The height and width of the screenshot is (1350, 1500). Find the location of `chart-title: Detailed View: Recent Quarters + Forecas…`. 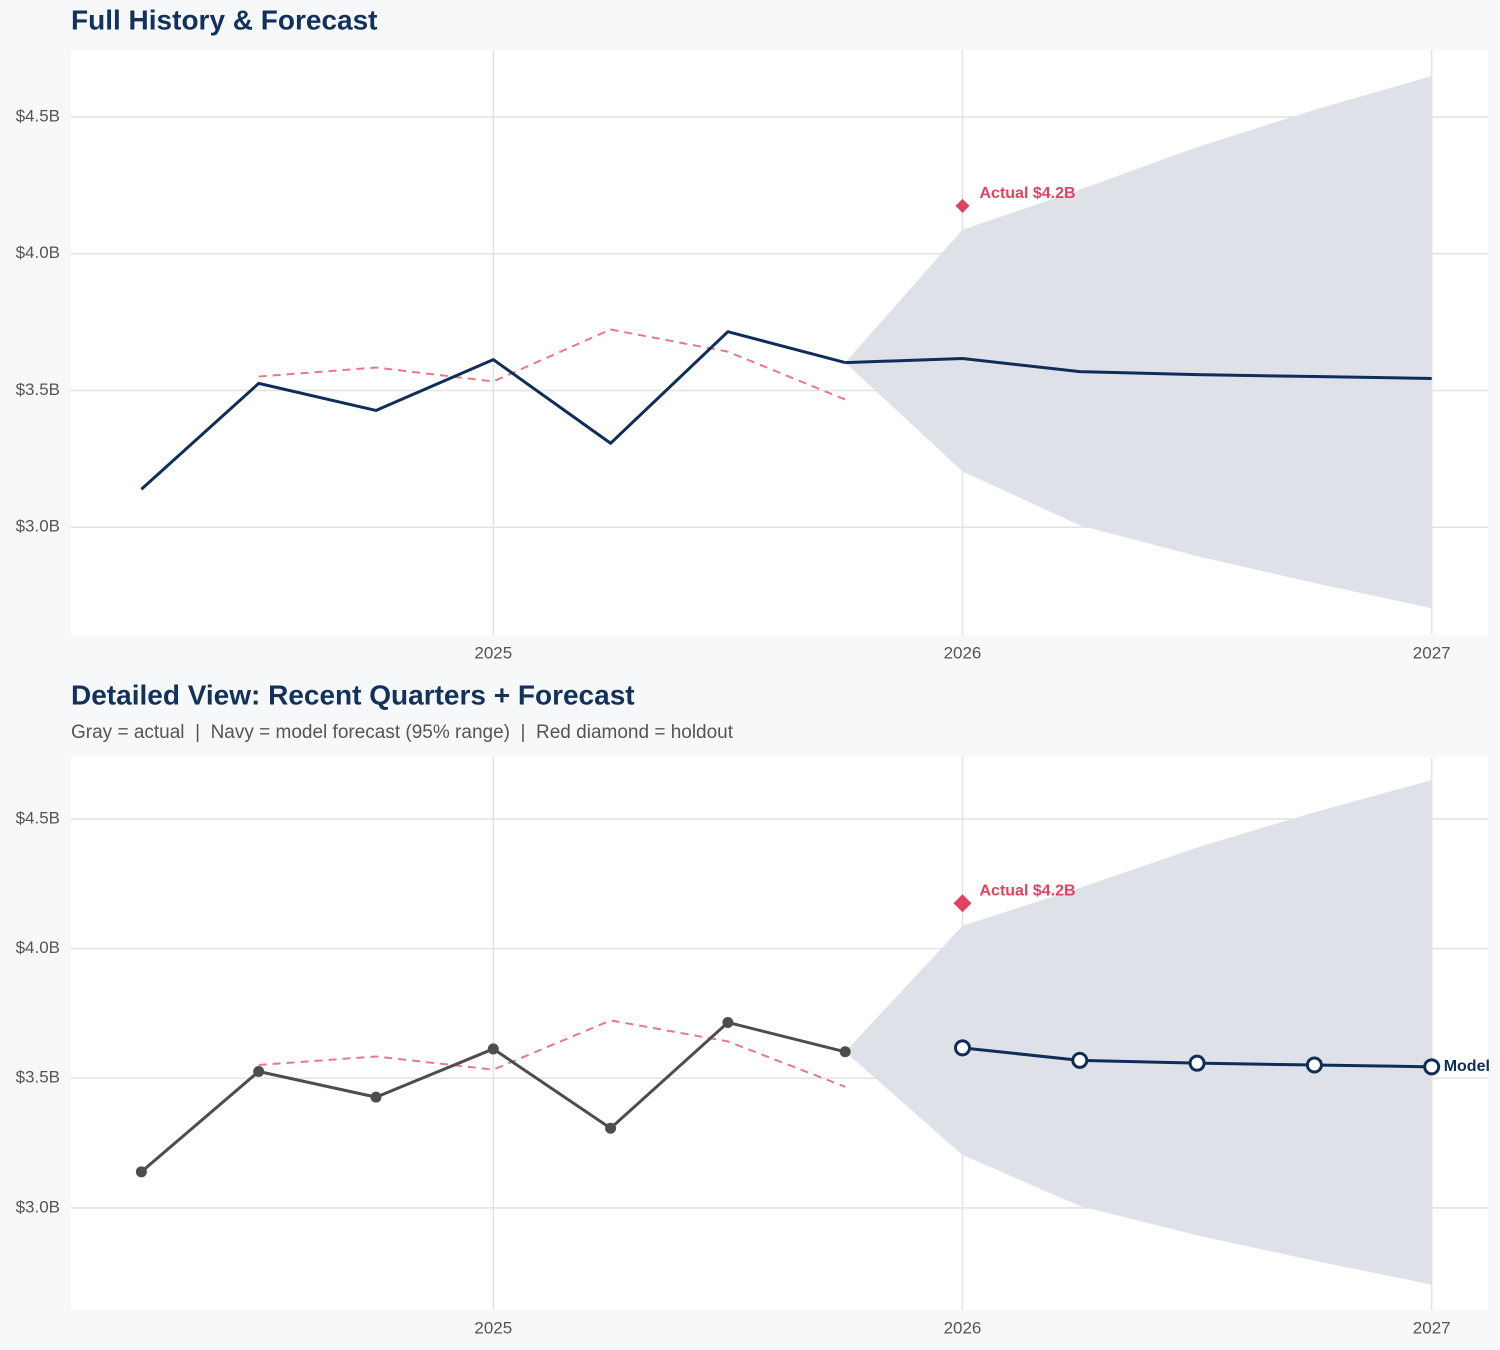

chart-title: Detailed View: Recent Quarters + Forecas… is located at coordinates (353, 694).